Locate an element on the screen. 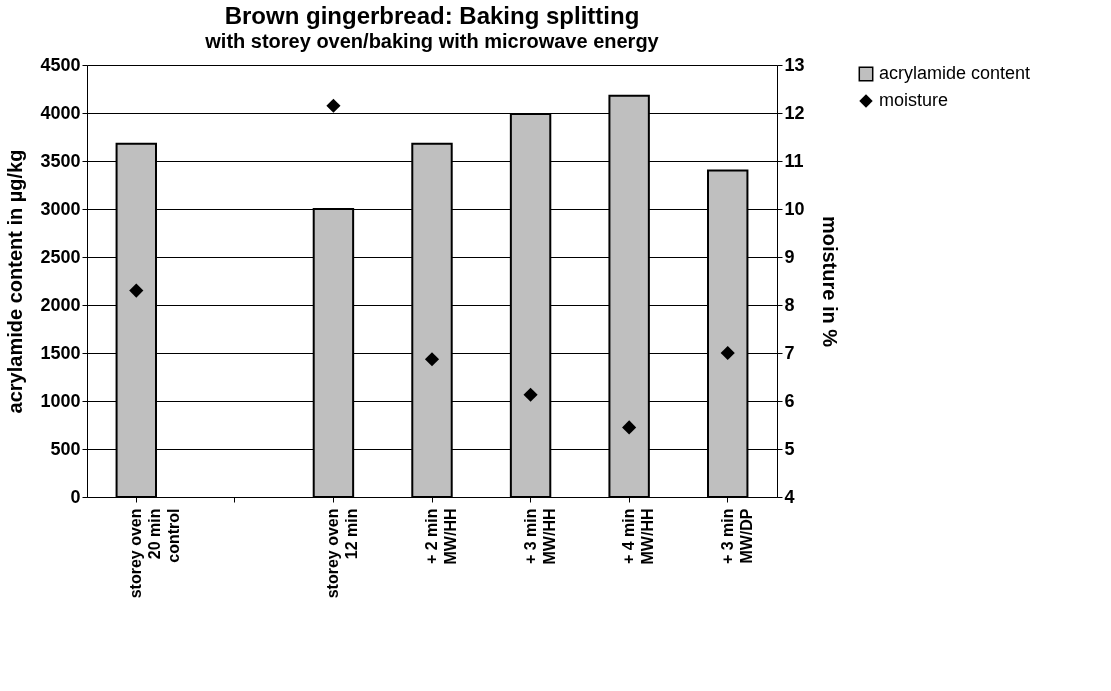 The width and height of the screenshot is (1111, 691). x-tick-label: storey oven 20 min control is located at coordinates (155, 553).